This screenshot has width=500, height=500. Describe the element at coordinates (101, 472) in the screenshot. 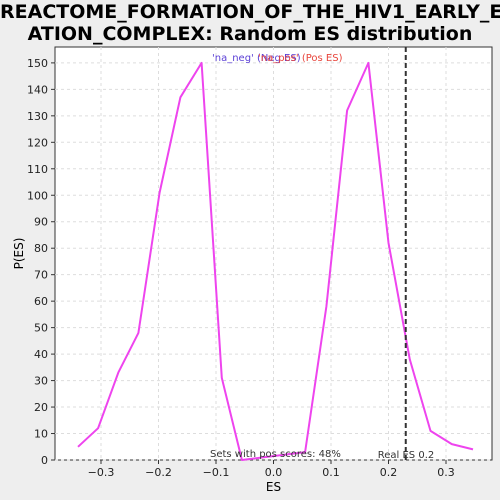

I see `x-tick-label: −0.3` at that location.